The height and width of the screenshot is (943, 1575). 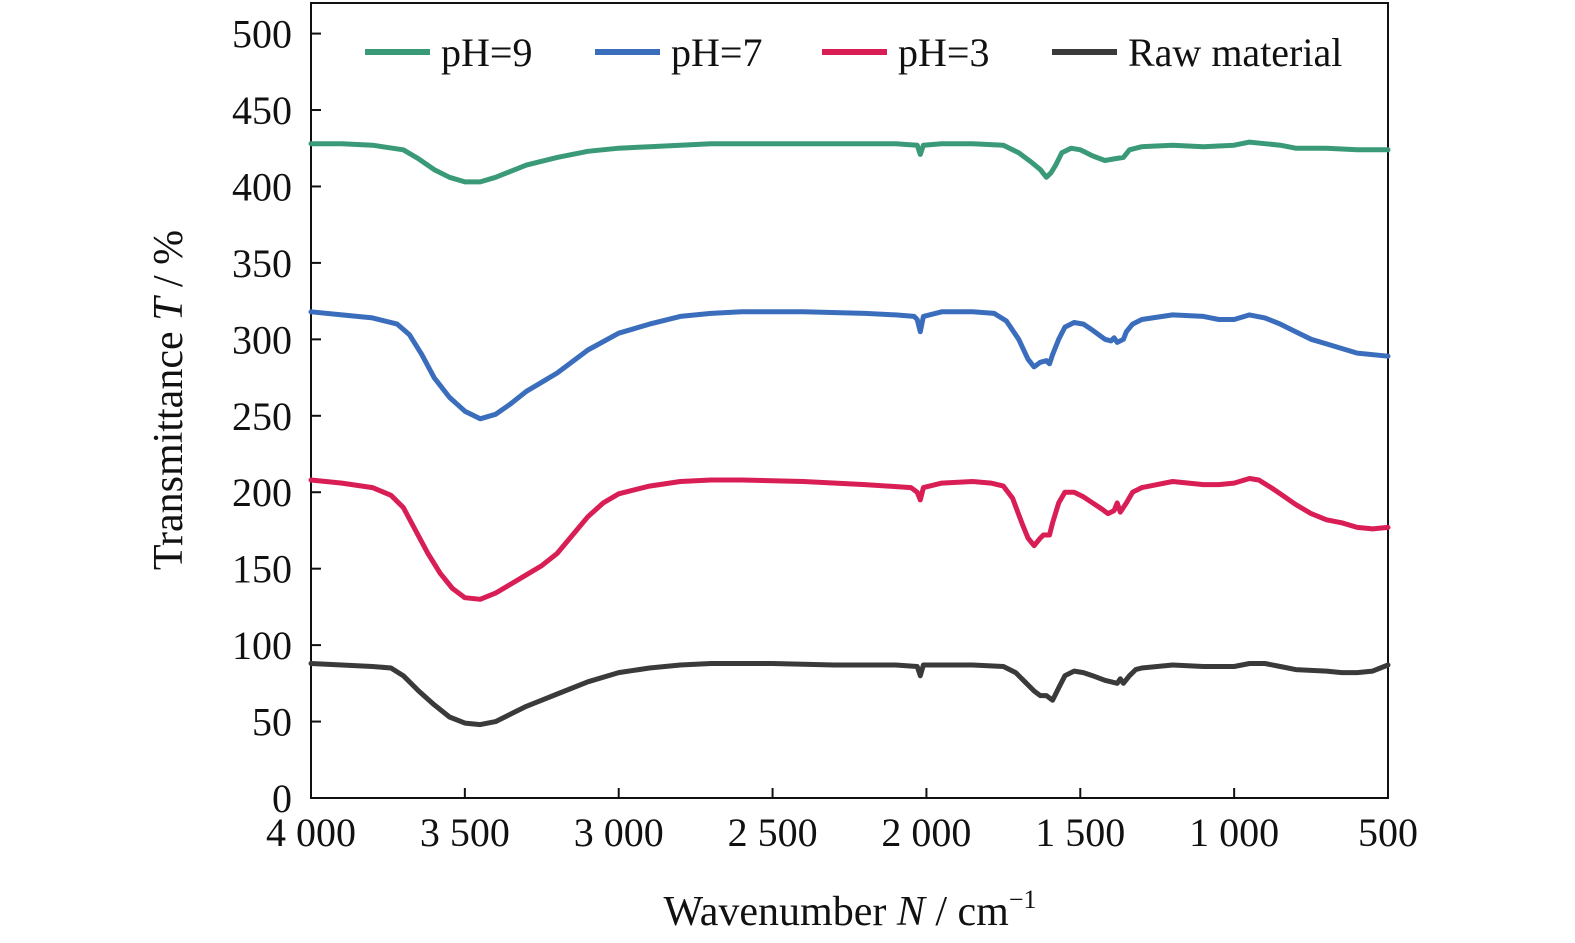 I want to click on y-tick-label: 450, so click(x=262, y=110).